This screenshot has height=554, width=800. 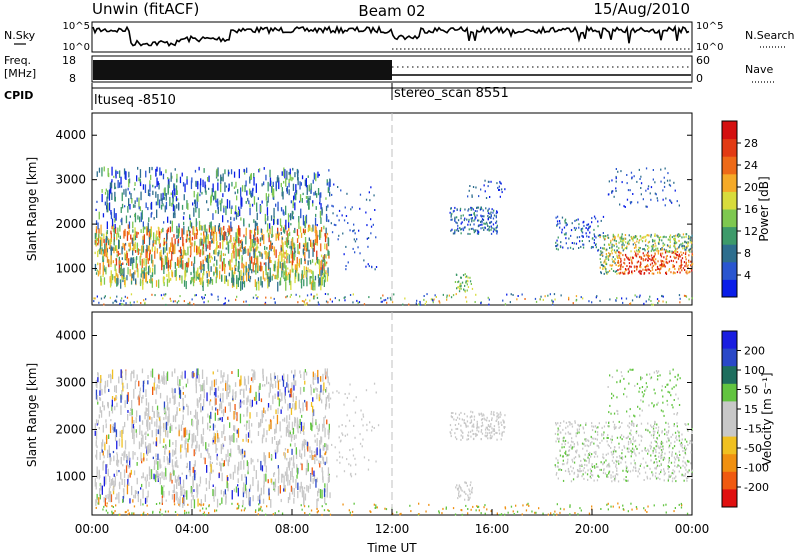 I want to click on power-cbar-tick-label: 12, so click(x=751, y=231).